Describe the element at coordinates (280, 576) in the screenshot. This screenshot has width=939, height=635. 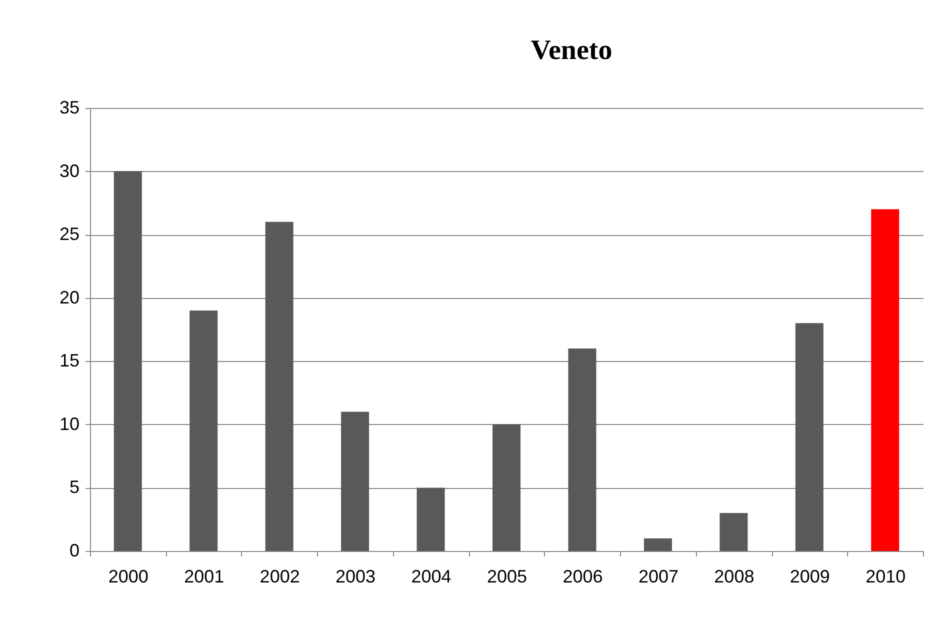
I see `x-tick-label: 2002` at that location.